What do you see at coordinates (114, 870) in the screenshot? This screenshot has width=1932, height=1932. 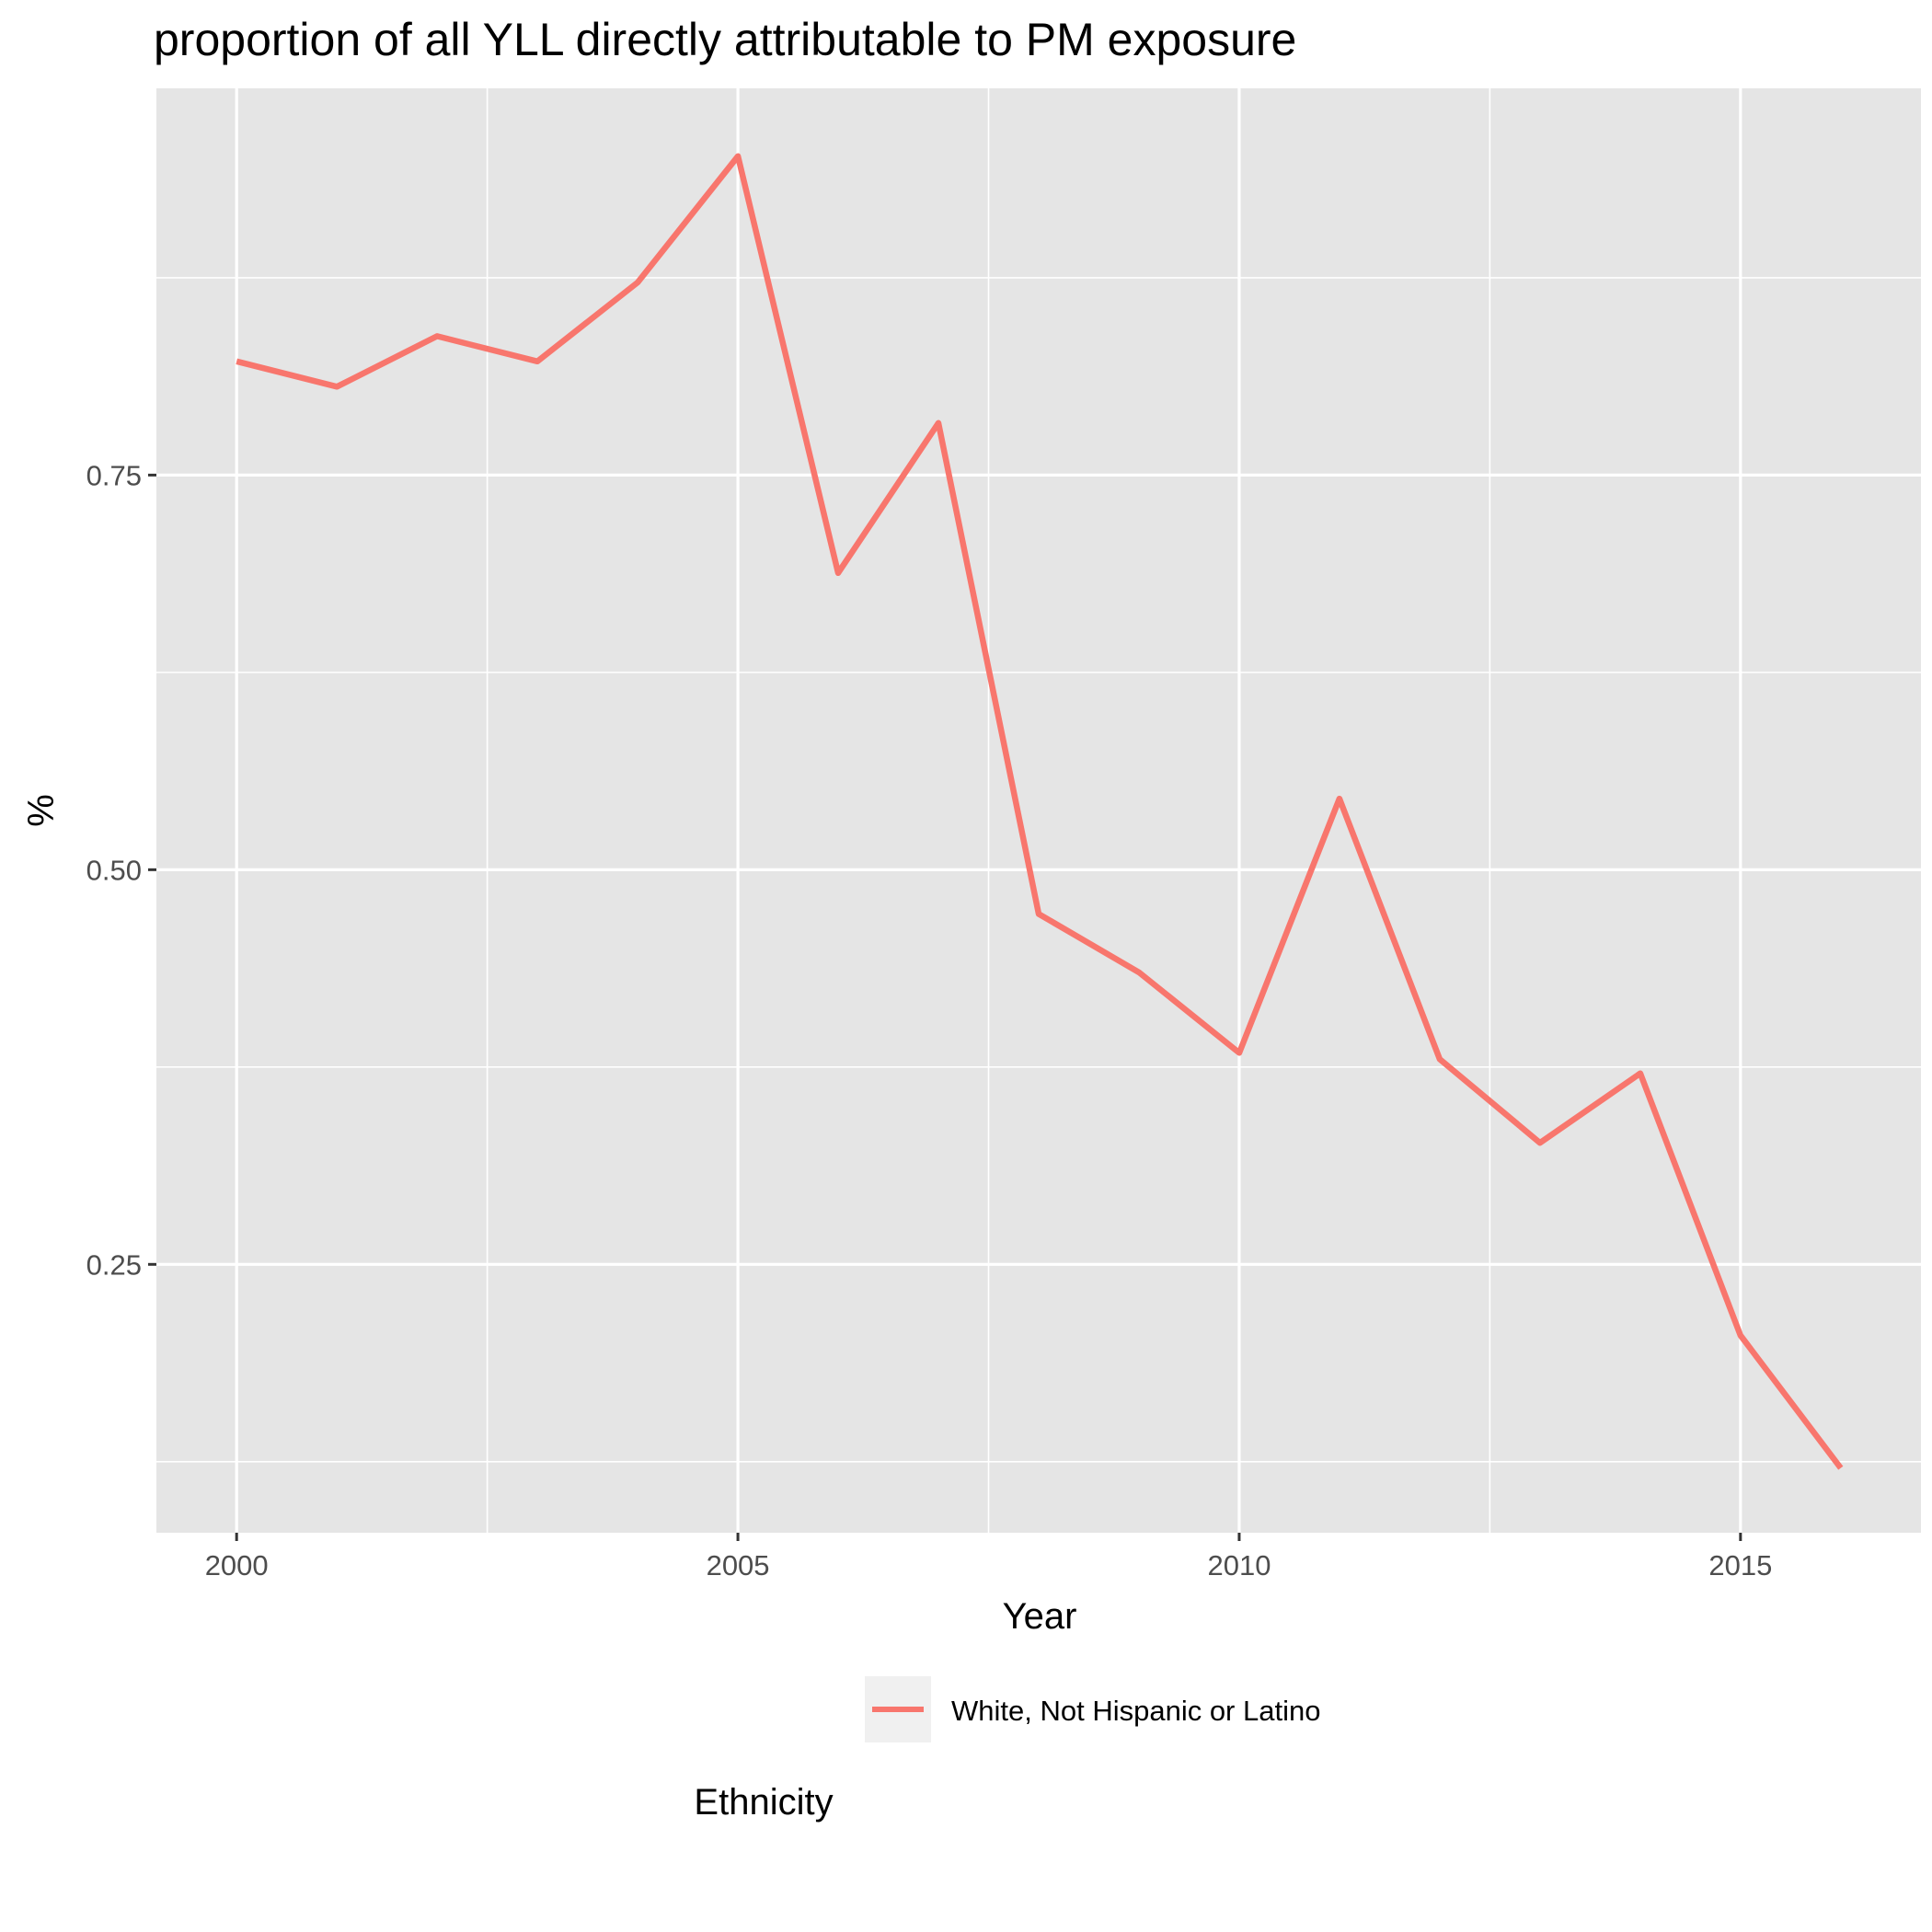 I see `y-tick-label: 0.50` at bounding box center [114, 870].